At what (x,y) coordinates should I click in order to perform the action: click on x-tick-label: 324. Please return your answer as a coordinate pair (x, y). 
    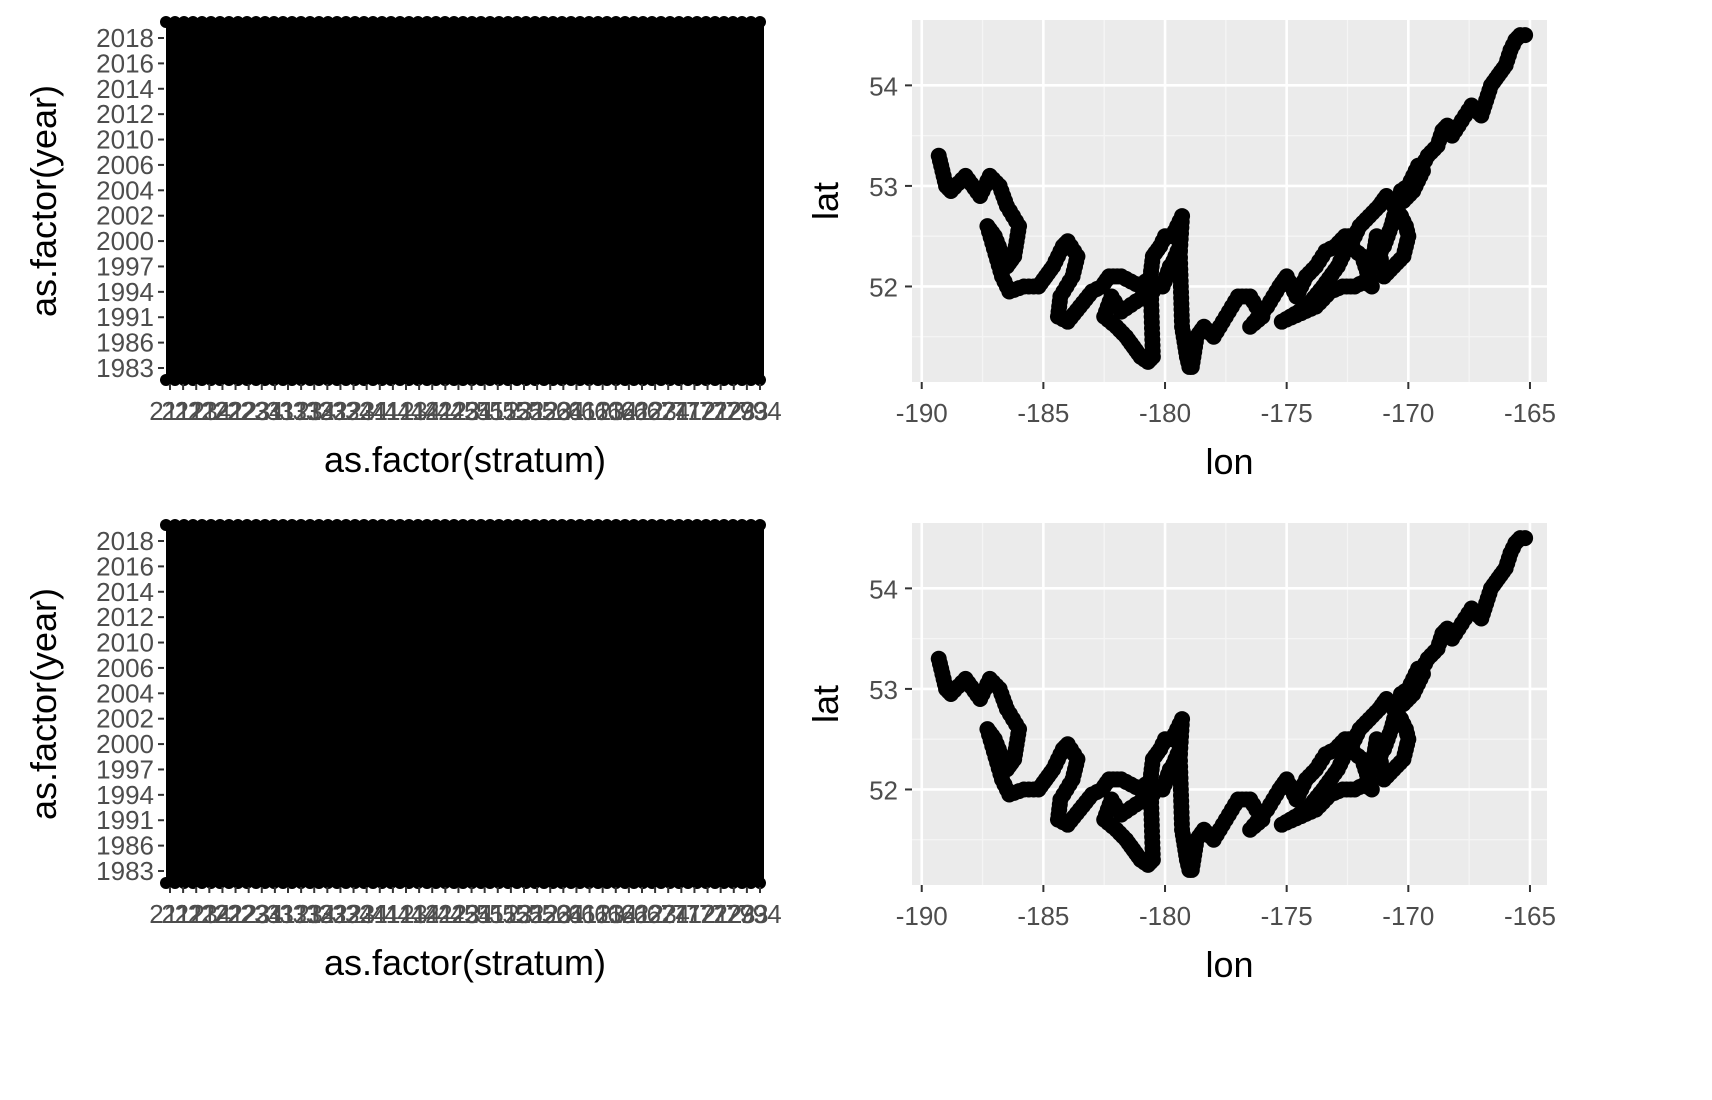
    Looking at the image, I should click on (366, 914).